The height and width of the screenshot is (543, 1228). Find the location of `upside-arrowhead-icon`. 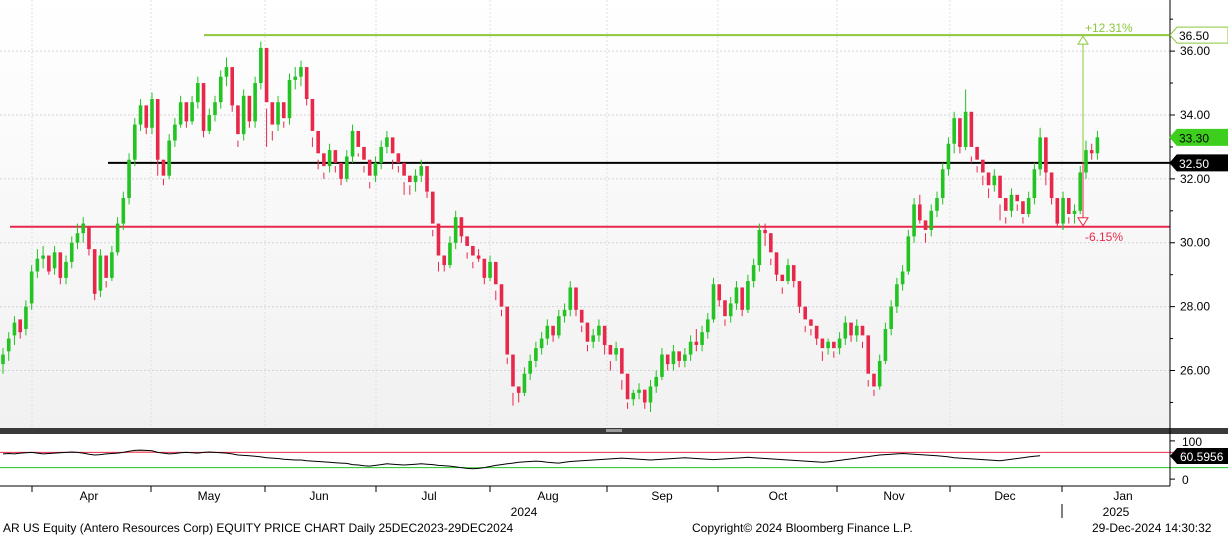

upside-arrowhead-icon is located at coordinates (1083, 40).